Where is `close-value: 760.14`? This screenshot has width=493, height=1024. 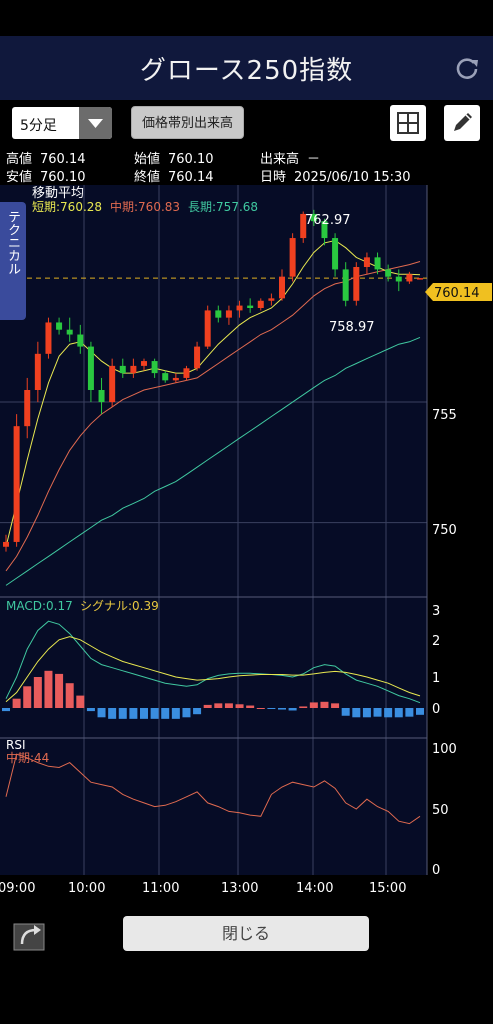
close-value: 760.14 is located at coordinates (191, 177).